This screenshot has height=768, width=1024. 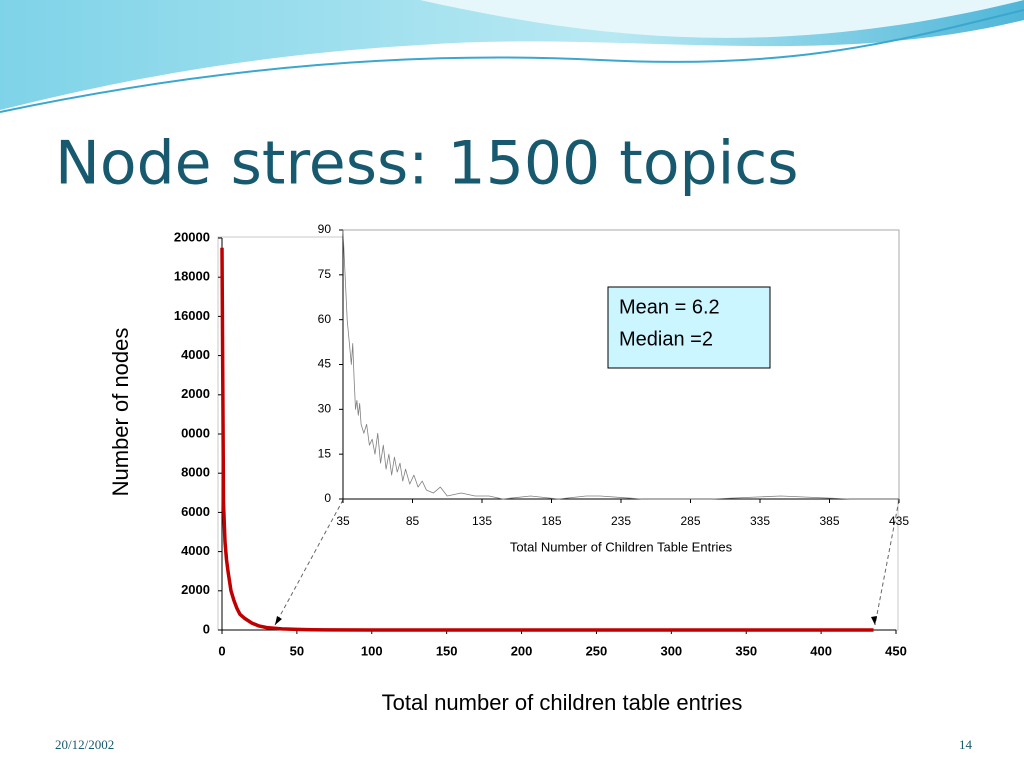 What do you see at coordinates (551, 521) in the screenshot?
I see `x-tick-label: 185` at bounding box center [551, 521].